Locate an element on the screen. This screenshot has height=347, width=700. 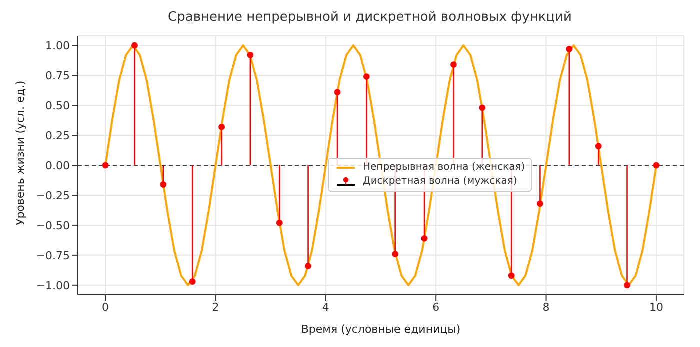
legend-label: Дискретная волна (мужская) is located at coordinates (440, 182).